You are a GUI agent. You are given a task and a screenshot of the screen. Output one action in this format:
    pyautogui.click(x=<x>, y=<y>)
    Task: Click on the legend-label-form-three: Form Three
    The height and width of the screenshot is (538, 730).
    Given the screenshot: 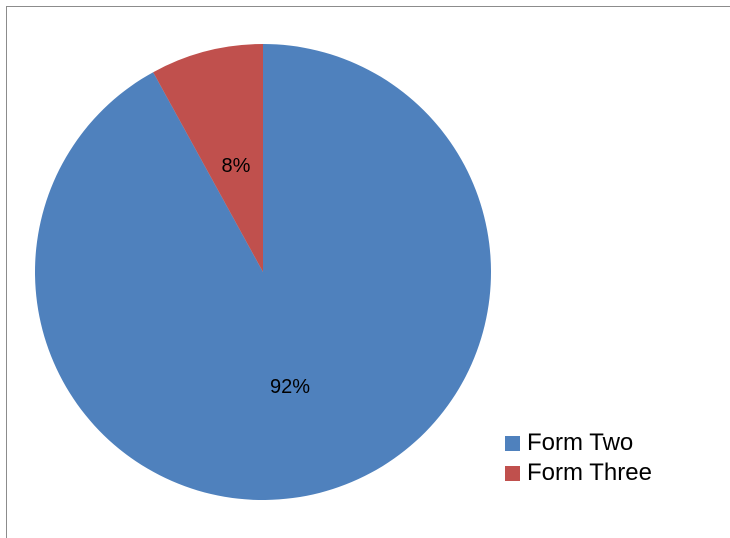 What is the action you would take?
    pyautogui.click(x=589, y=472)
    